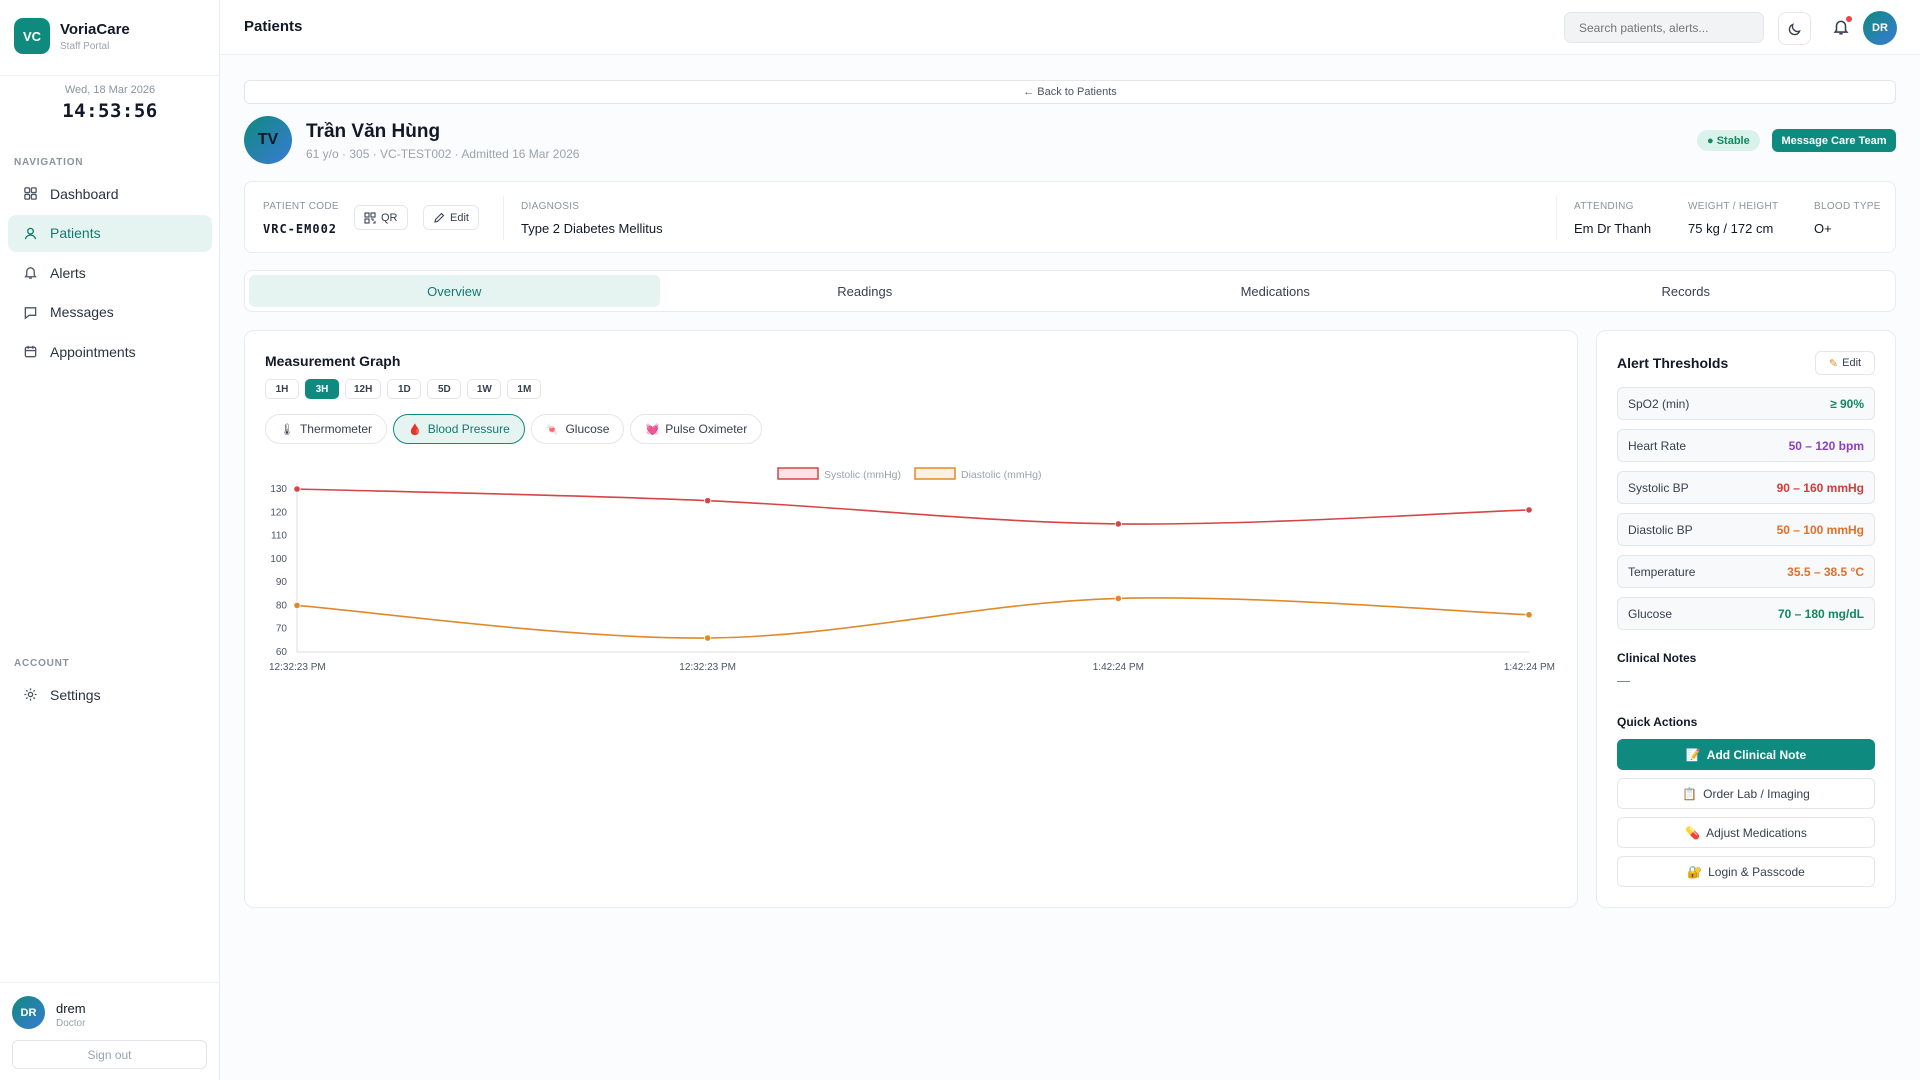 The width and height of the screenshot is (1920, 1080). Describe the element at coordinates (524, 389) in the screenshot. I see `range-1m-button: 1M` at that location.